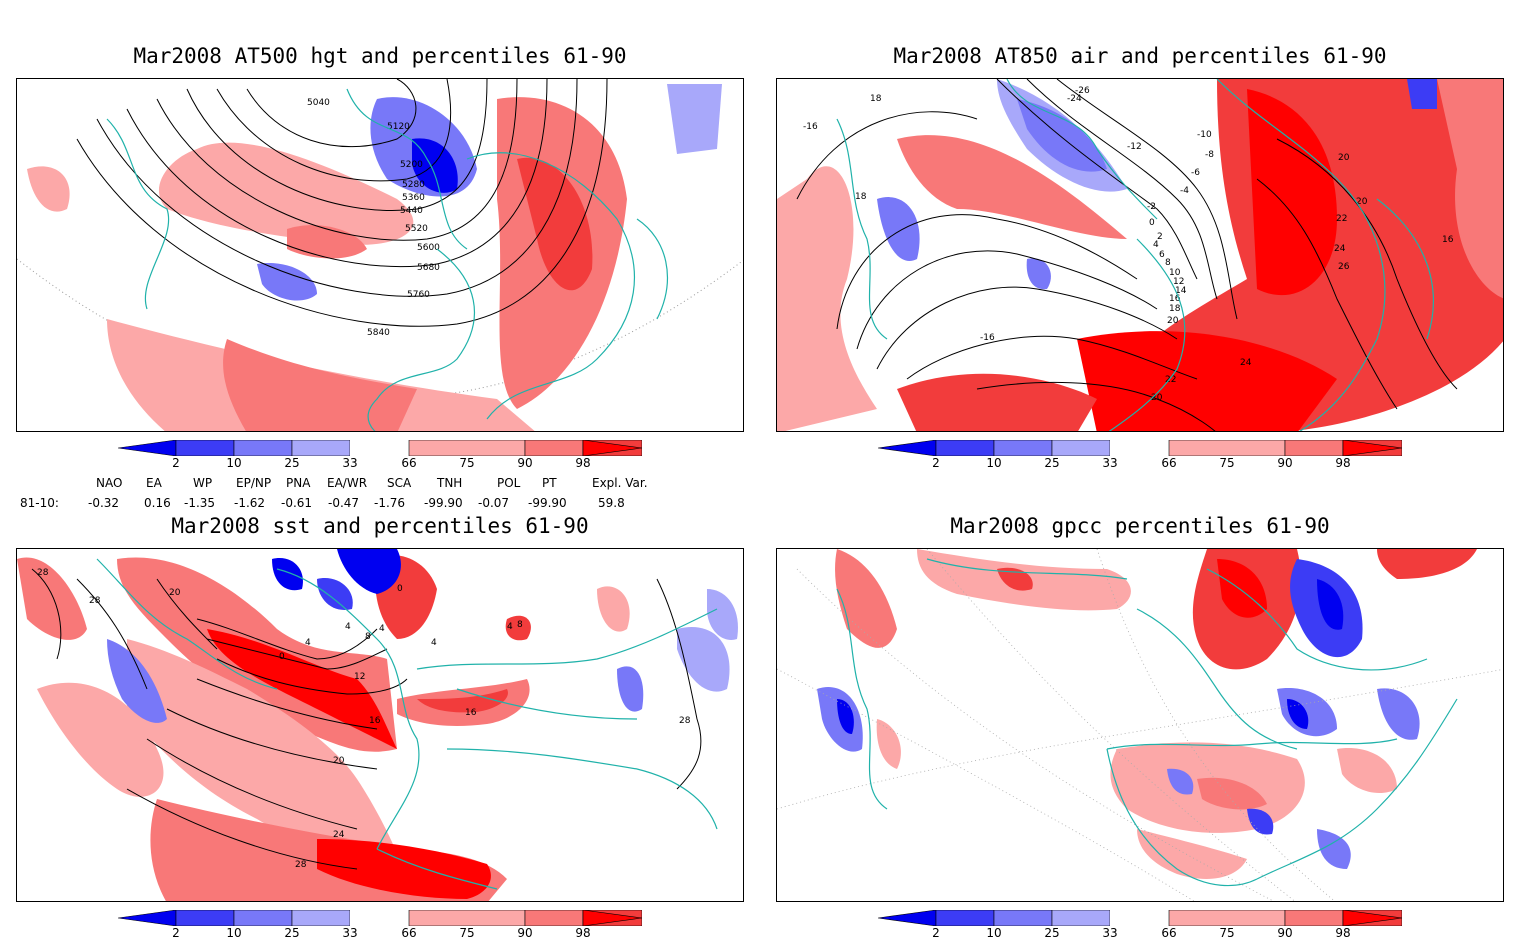 This screenshot has height=940, width=1520. I want to click on colorbar-label-sst-7: 98, so click(583, 933).